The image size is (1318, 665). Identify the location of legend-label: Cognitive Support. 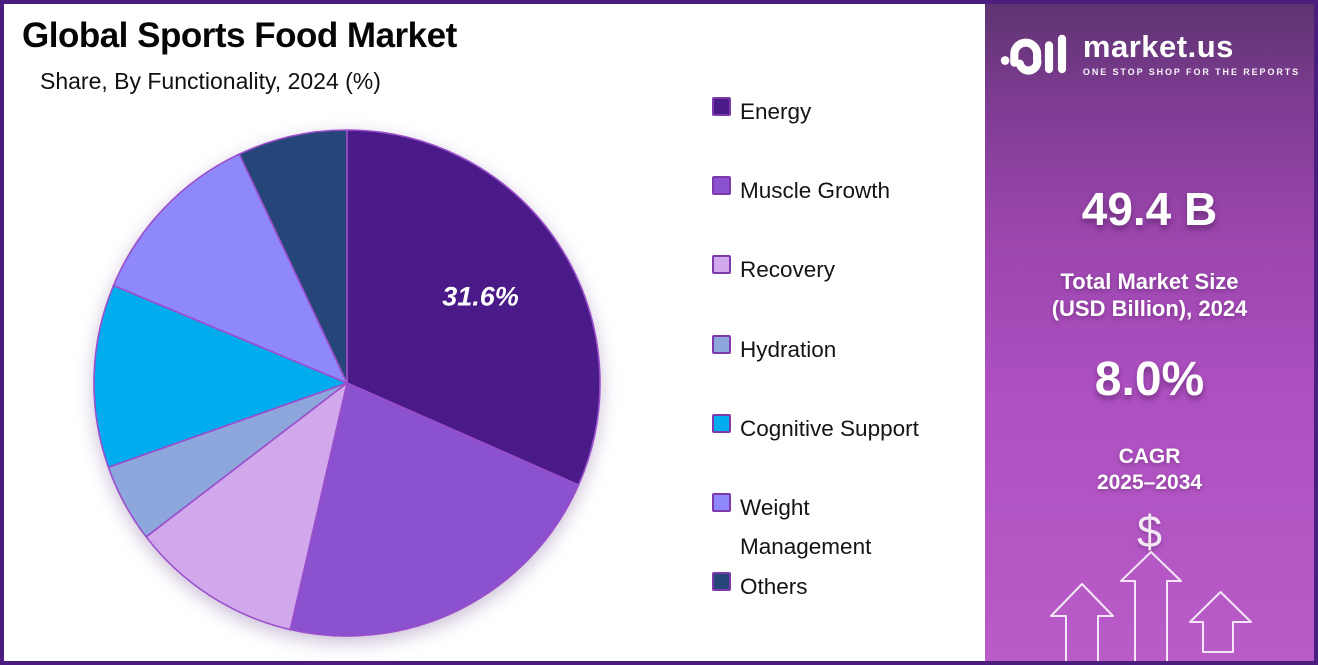
(829, 428).